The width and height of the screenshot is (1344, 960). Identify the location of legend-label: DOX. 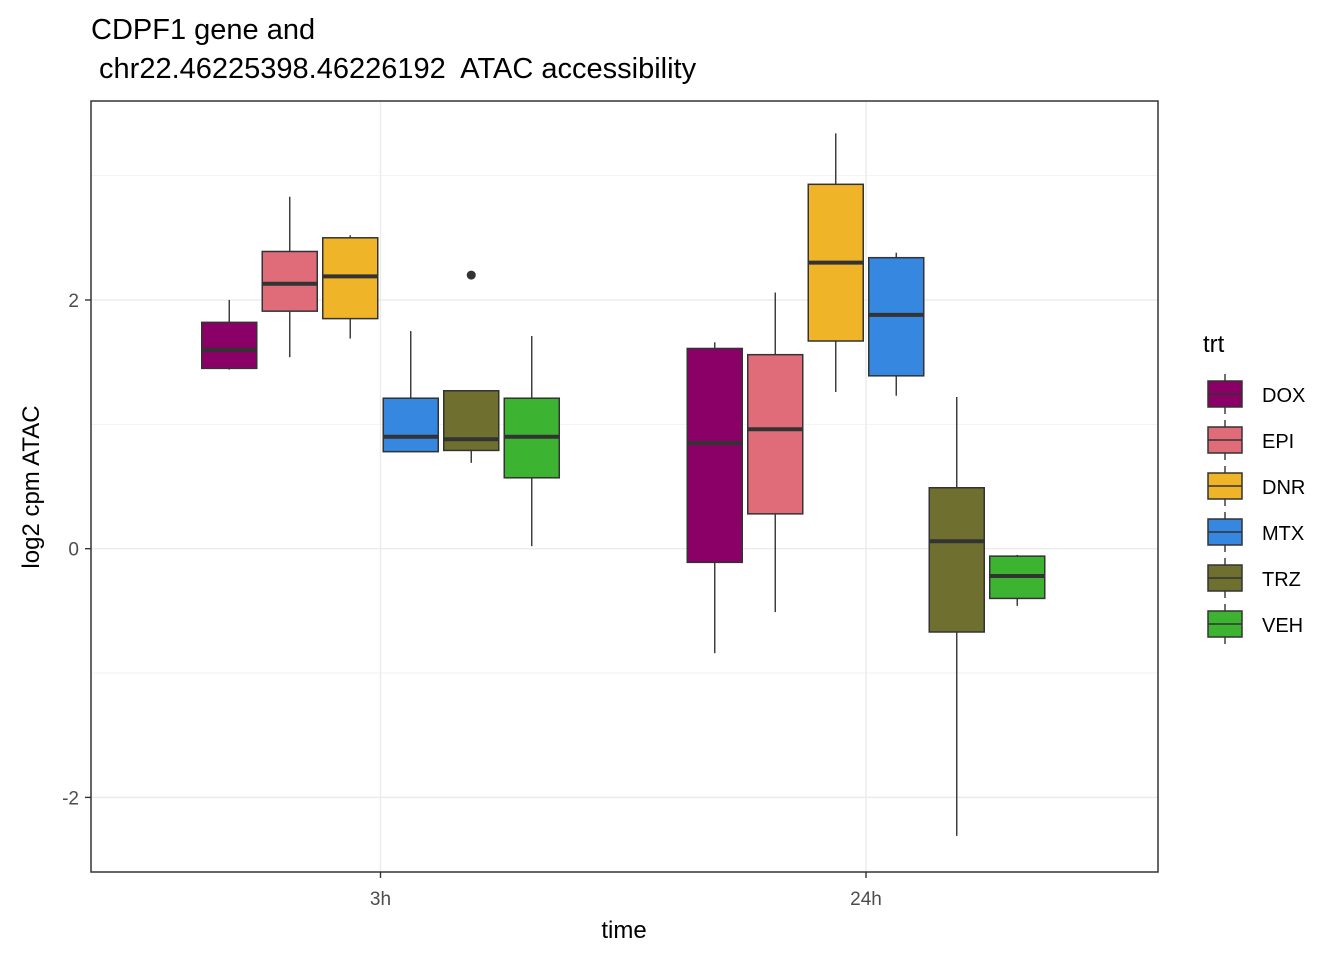
(1283, 396).